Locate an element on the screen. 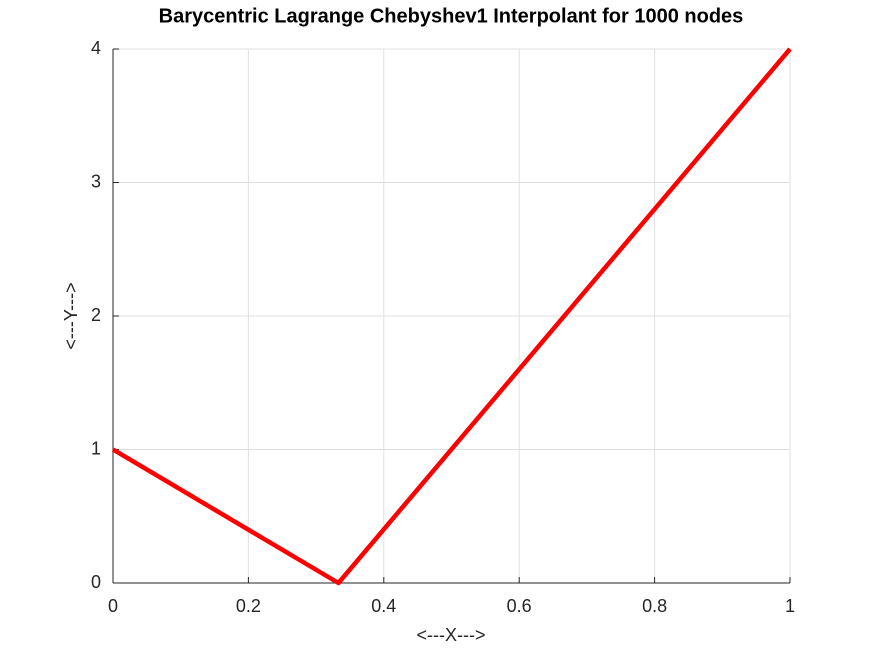 The height and width of the screenshot is (655, 873). y-tick-label: 3 is located at coordinates (96, 181).